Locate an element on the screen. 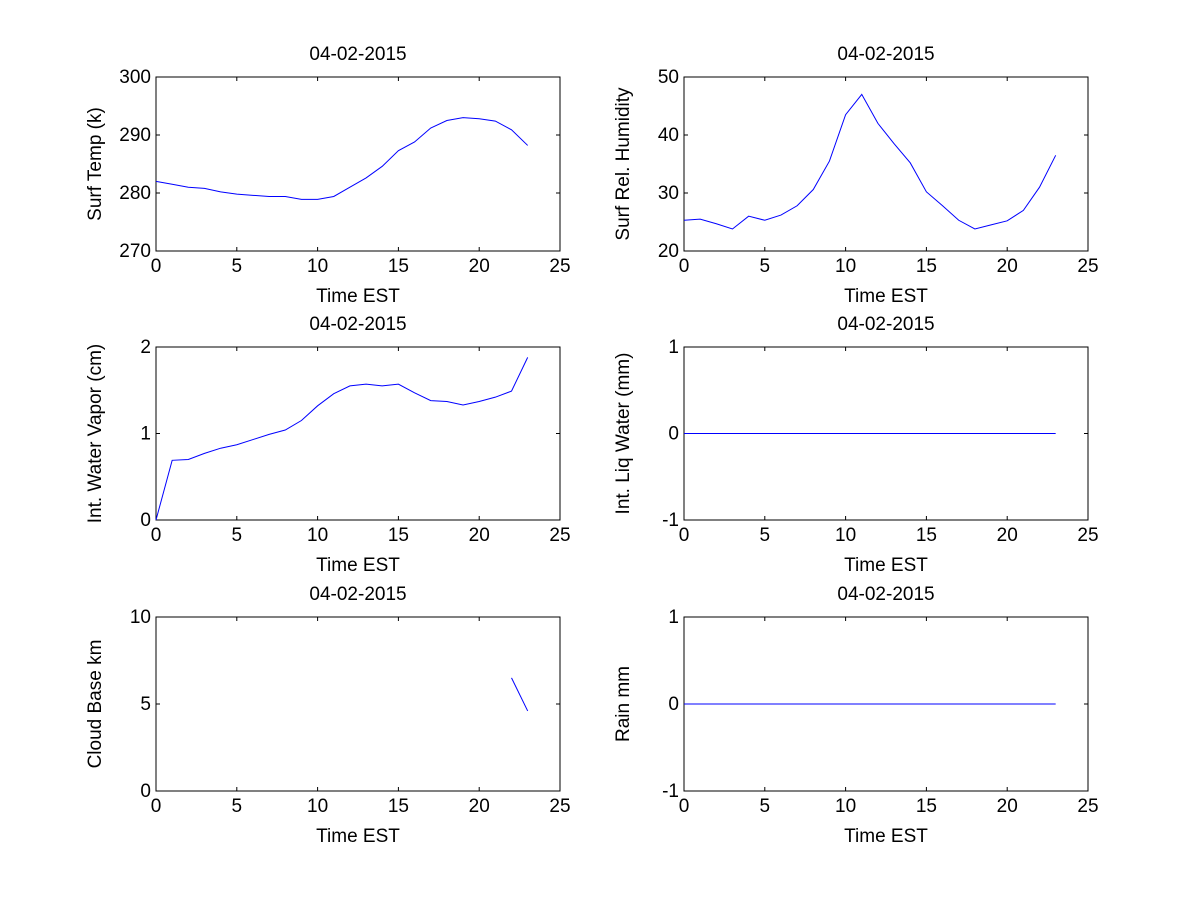  x-tick-label: 0 is located at coordinates (684, 266).